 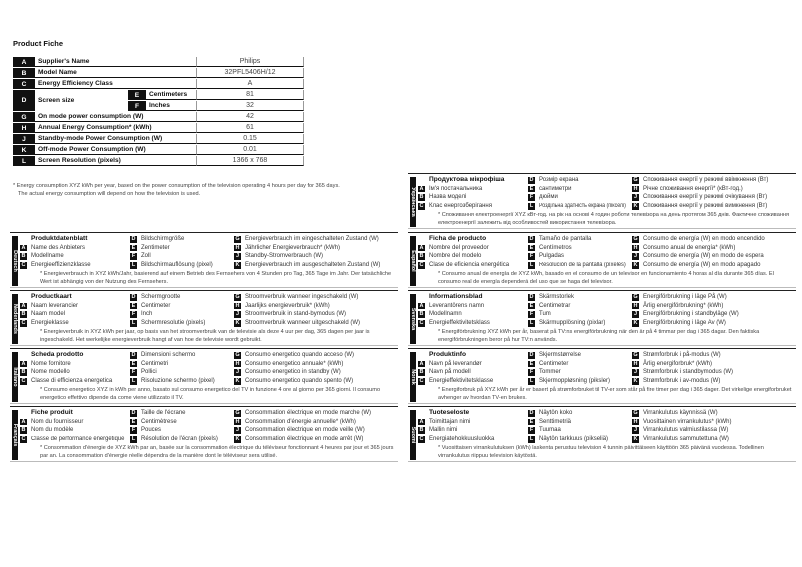 What do you see at coordinates (457, 305) in the screenshot?
I see `item-label: Leverantörens namn` at bounding box center [457, 305].